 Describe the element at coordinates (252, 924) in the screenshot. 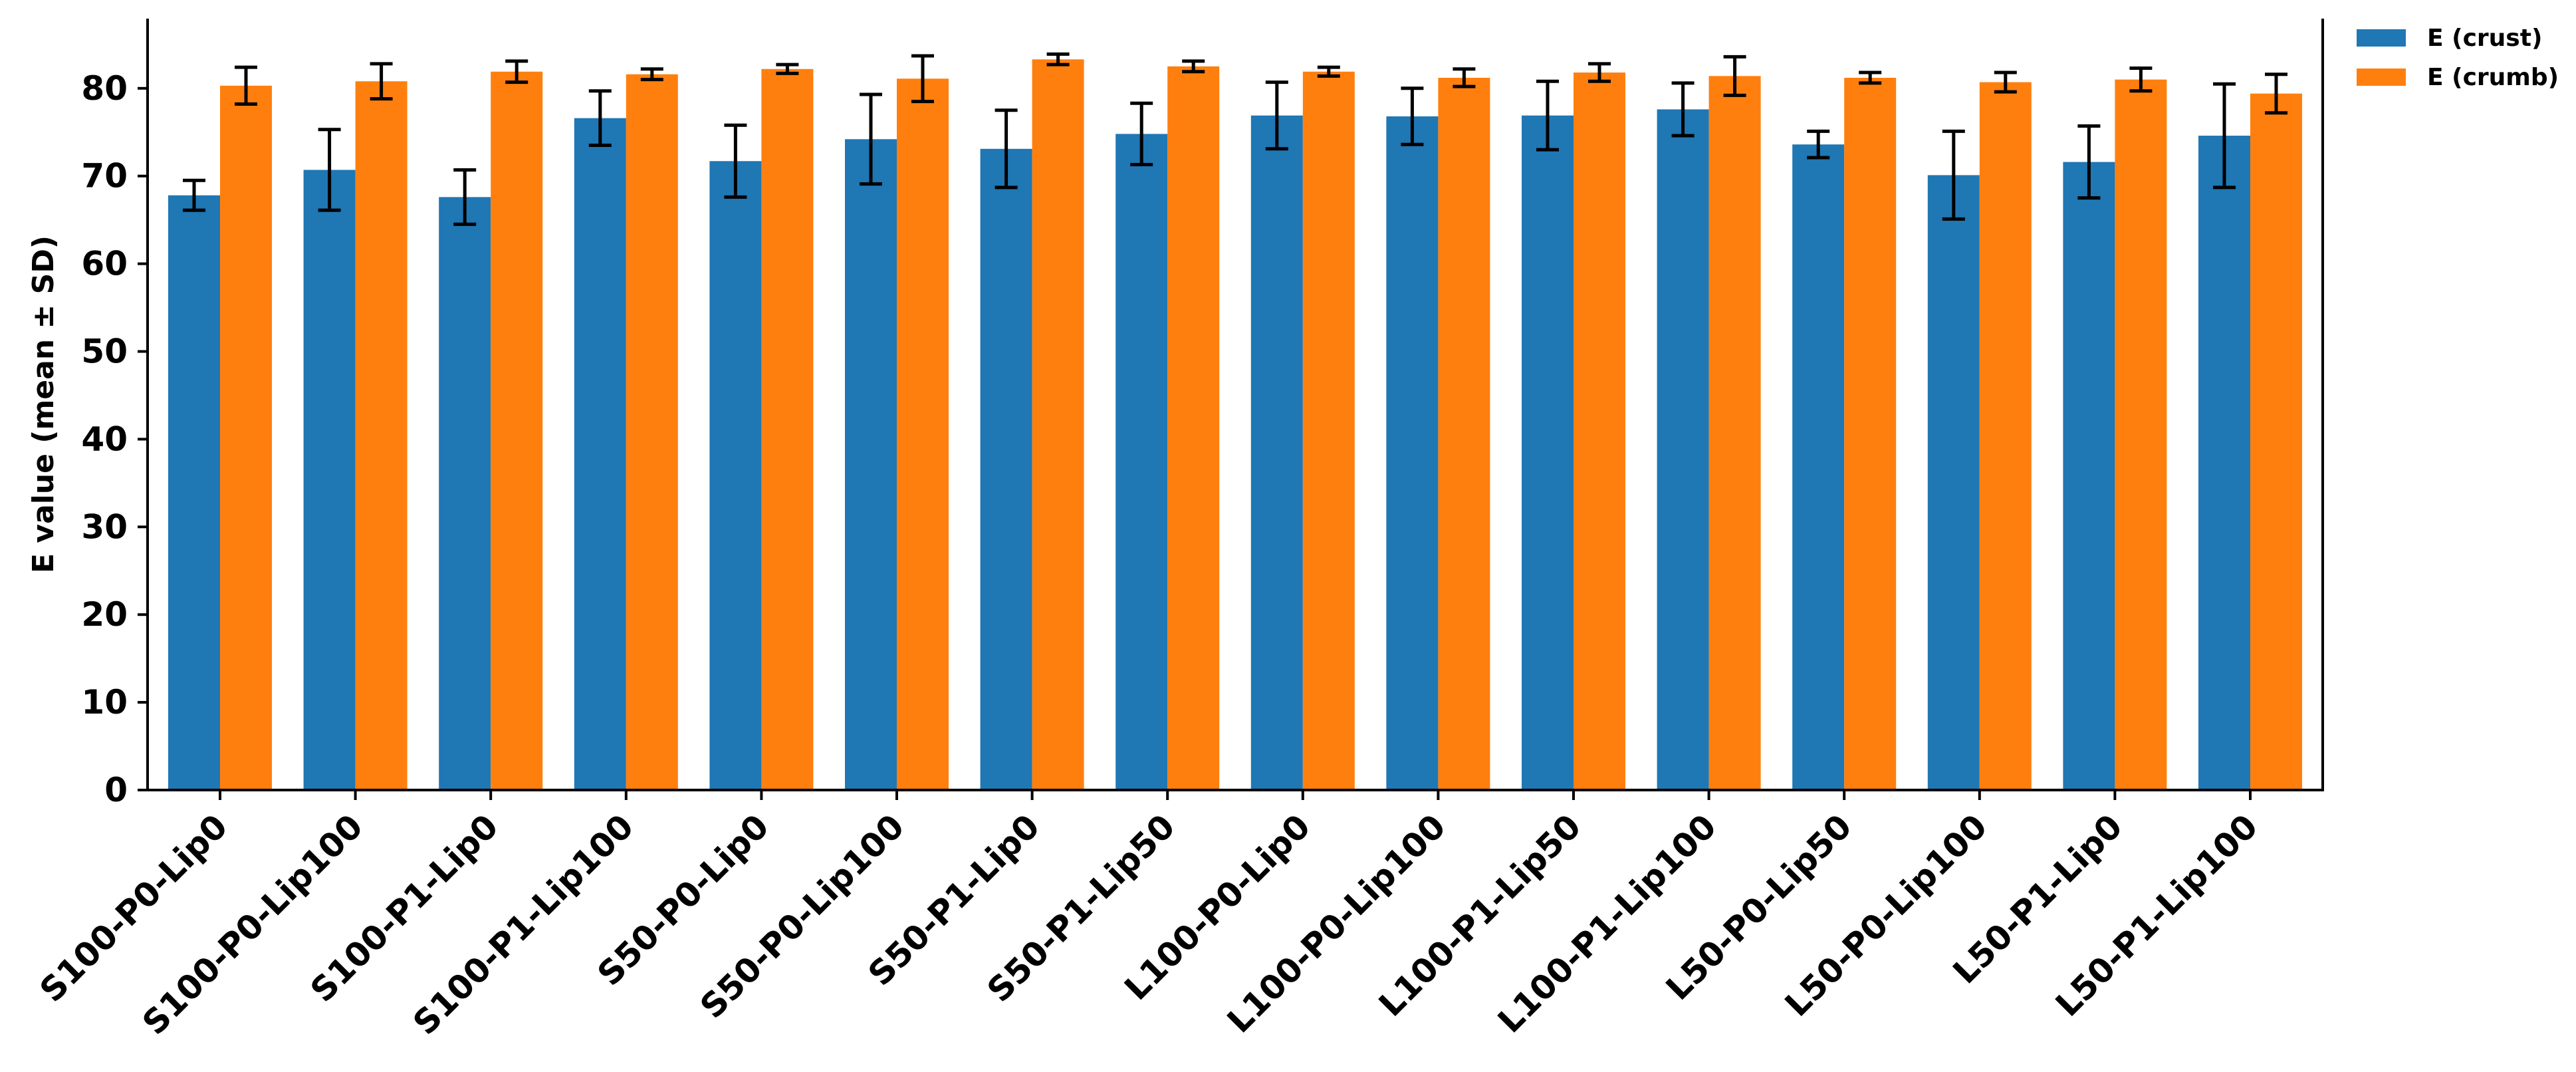

I see `x-tick-label: S100-P0-Lip100` at that location.